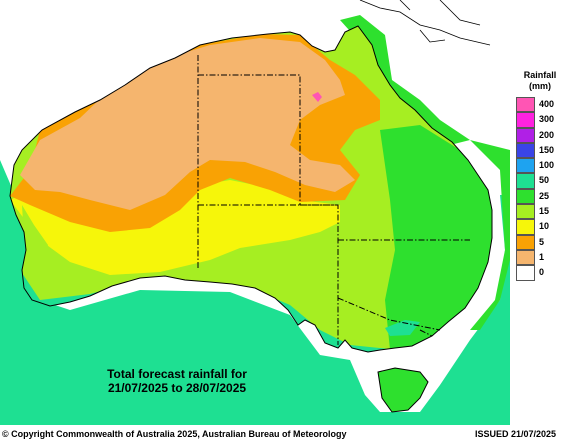 This screenshot has height=443, width=570. What do you see at coordinates (436, 237) in the screenshot?
I see `rain-zone-25mm-east` at bounding box center [436, 237].